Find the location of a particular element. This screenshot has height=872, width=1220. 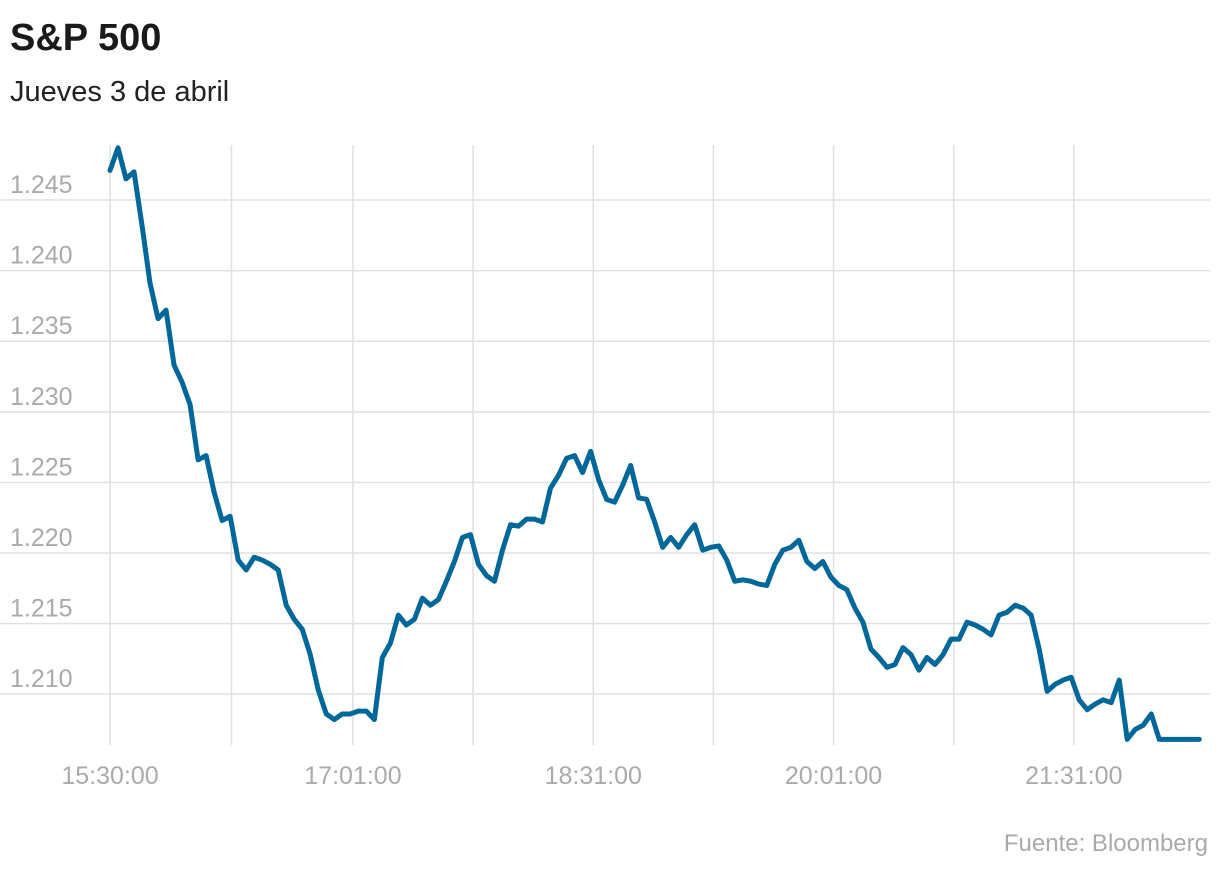

x-tick-label: 15:30:00 is located at coordinates (109, 776).